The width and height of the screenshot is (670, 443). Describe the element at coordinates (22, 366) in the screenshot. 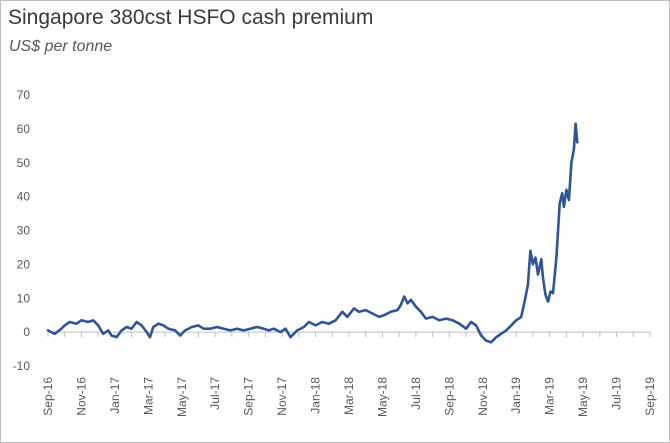

I see `y-tick-label: -10` at that location.